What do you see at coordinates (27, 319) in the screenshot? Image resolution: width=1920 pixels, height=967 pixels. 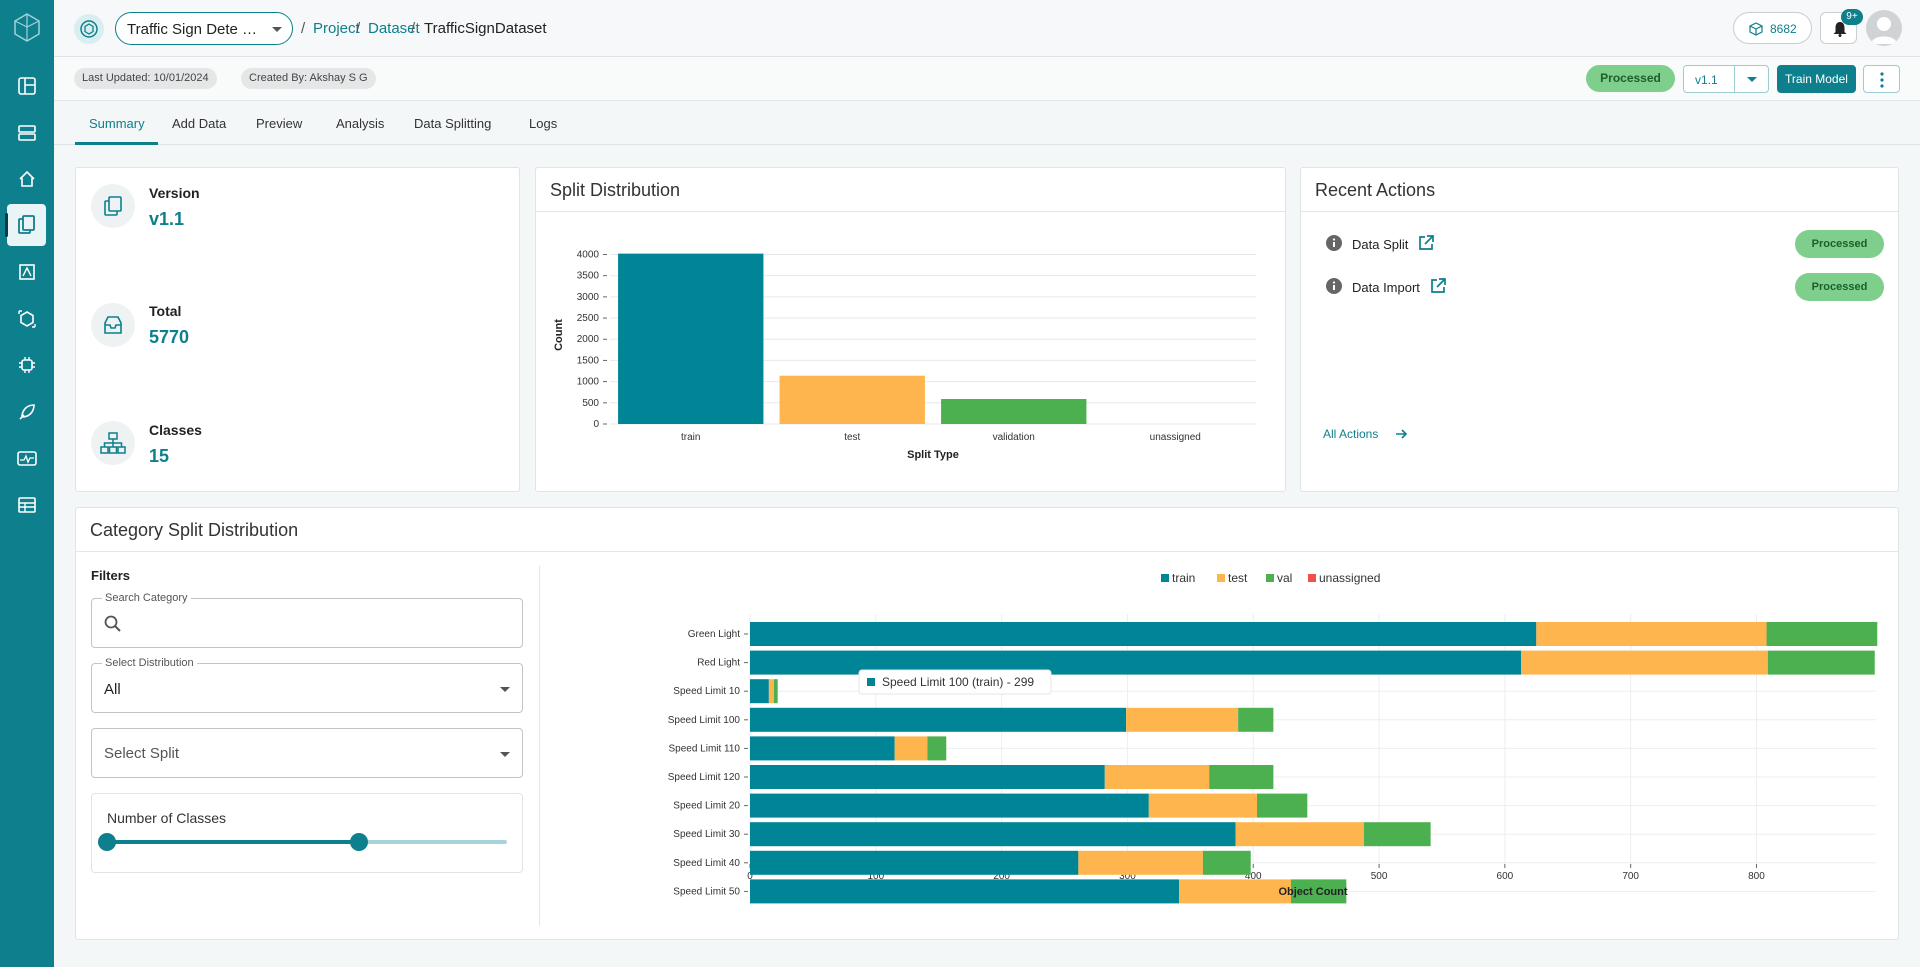 I see `model-icon` at bounding box center [27, 319].